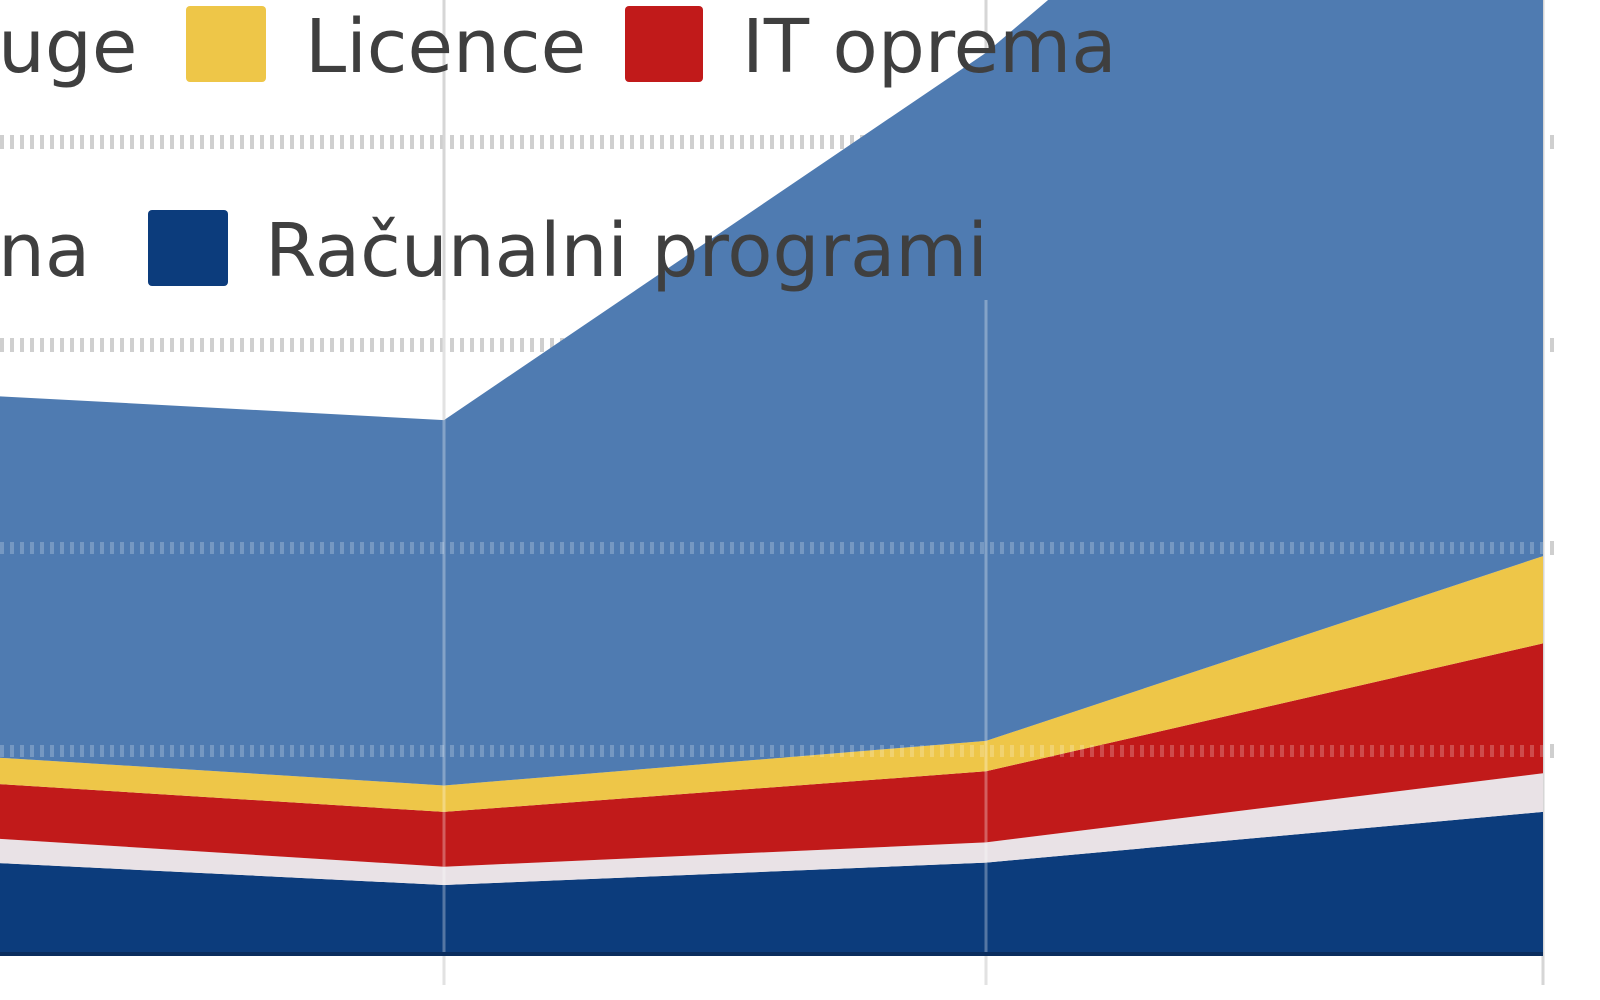 This screenshot has height=1000, width=1600. What do you see at coordinates (45, 251) in the screenshot?
I see `legend-label-partial-2: na` at bounding box center [45, 251].